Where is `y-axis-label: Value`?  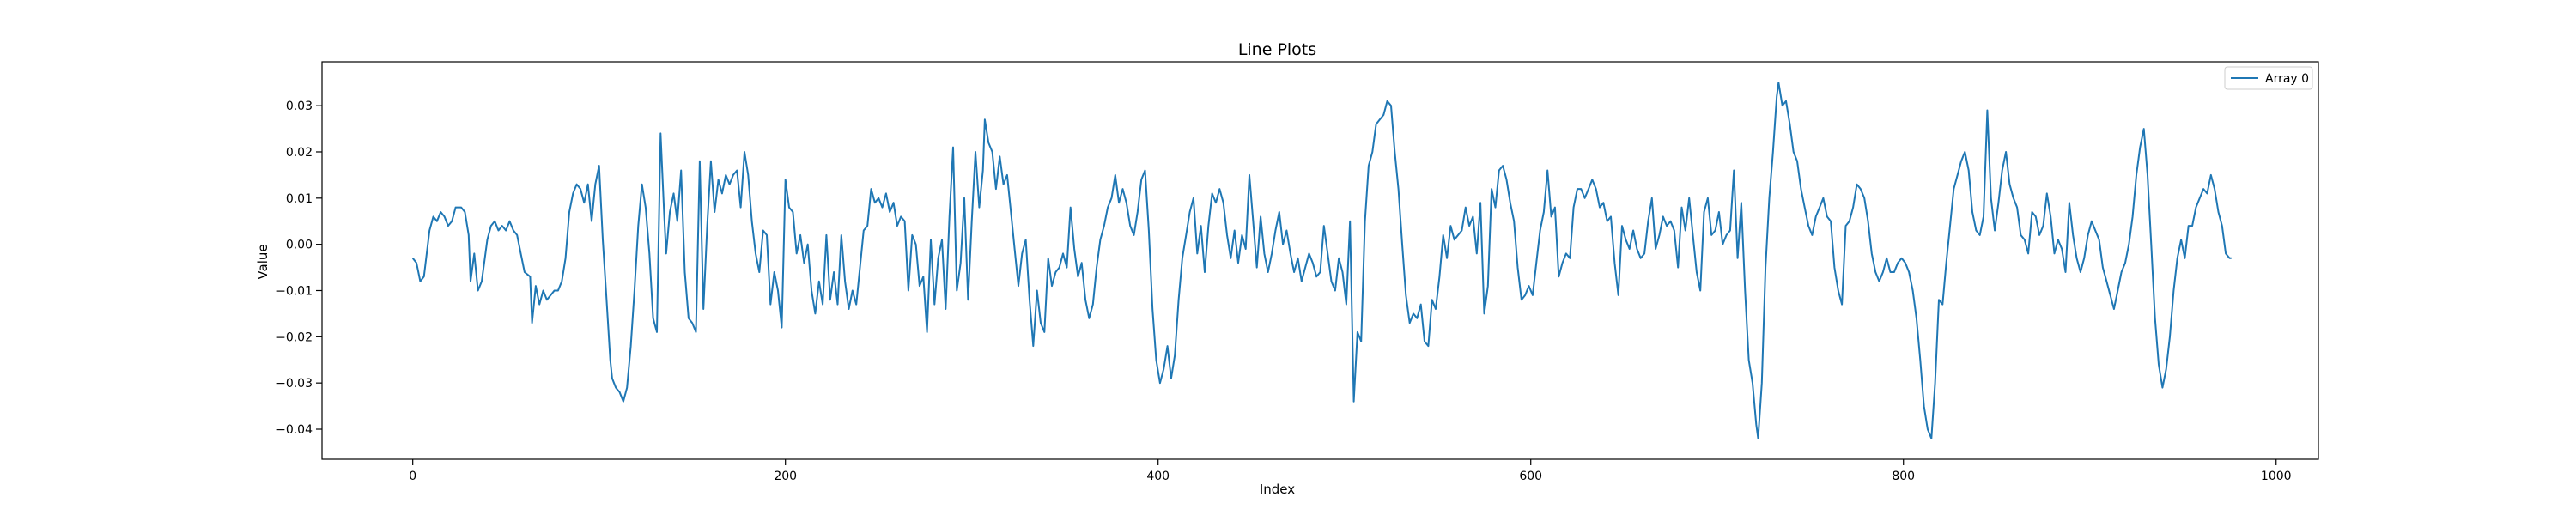
y-axis-label: Value is located at coordinates (262, 261).